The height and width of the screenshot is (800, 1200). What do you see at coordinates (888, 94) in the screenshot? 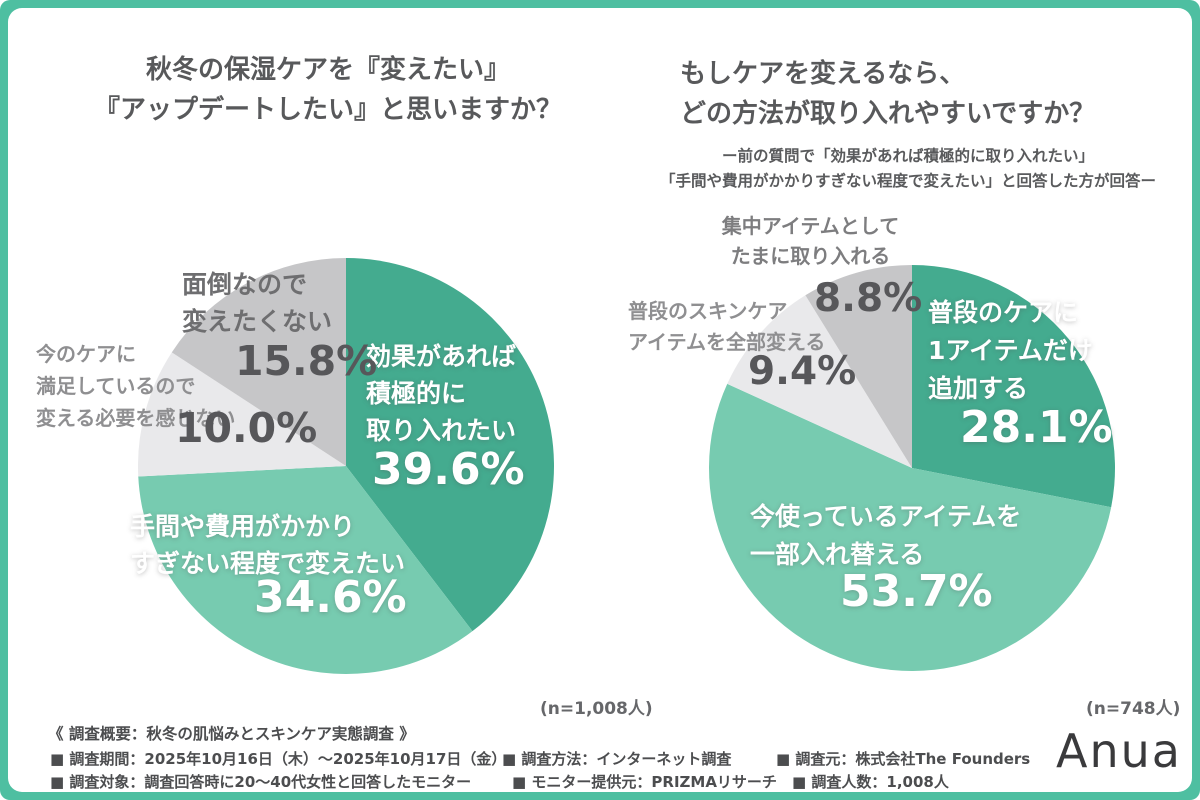
I see `right-chart-title: もしケアを変えるなら、 どの方法が取り入れやすいですか？` at bounding box center [888, 94].